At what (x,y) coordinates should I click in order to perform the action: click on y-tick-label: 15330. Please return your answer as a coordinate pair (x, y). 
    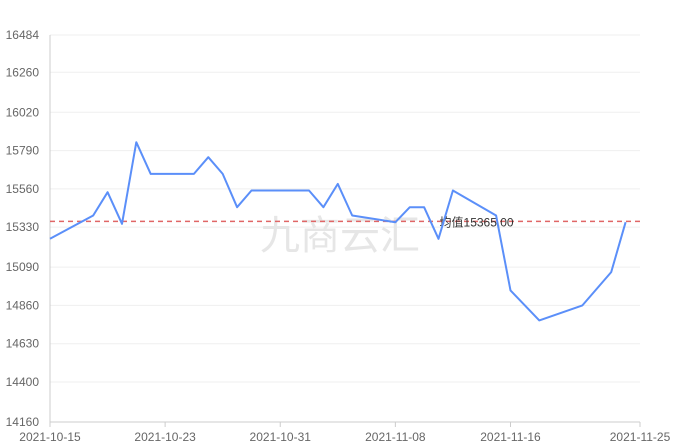
    Looking at the image, I should click on (23, 227).